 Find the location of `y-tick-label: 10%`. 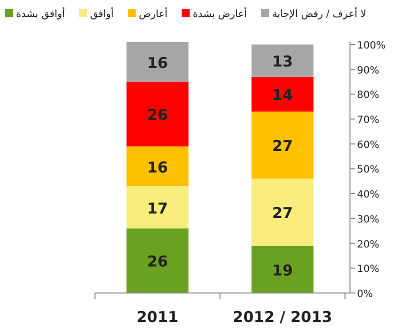

y-tick-label: 10% is located at coordinates (368, 270).